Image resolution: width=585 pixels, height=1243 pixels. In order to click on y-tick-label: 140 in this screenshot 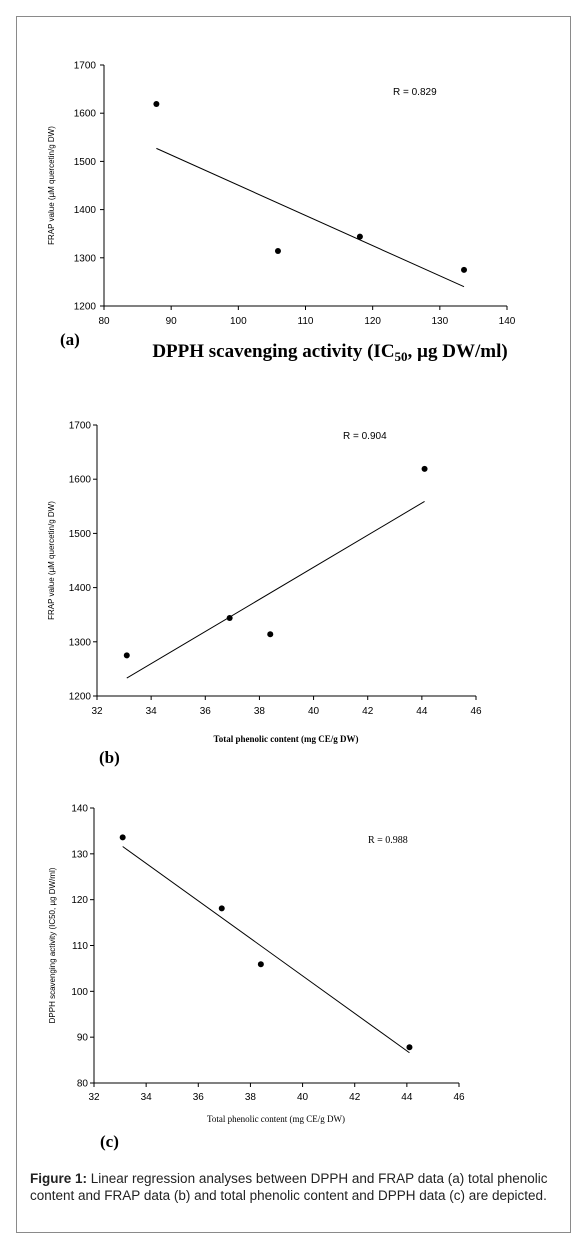, I will do `click(79, 809)`.